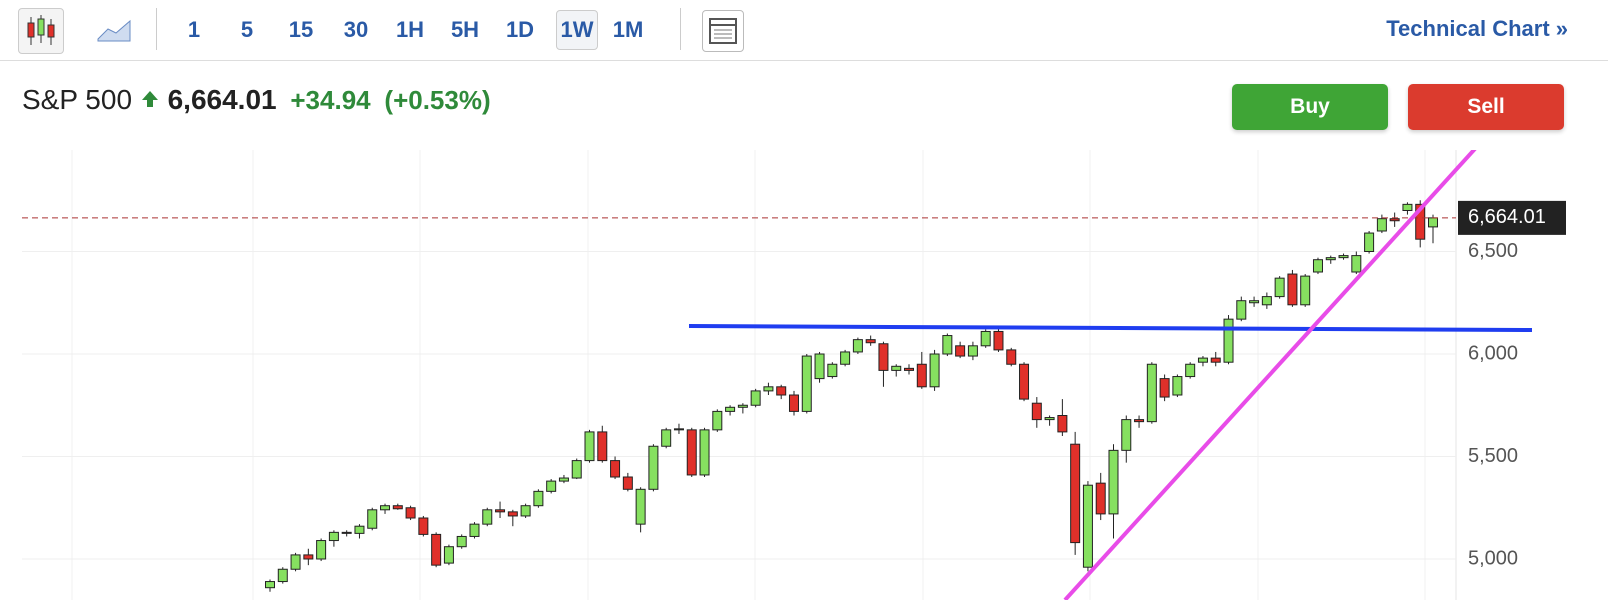 This screenshot has width=1608, height=600. What do you see at coordinates (114, 30) in the screenshot?
I see `line-icon` at bounding box center [114, 30].